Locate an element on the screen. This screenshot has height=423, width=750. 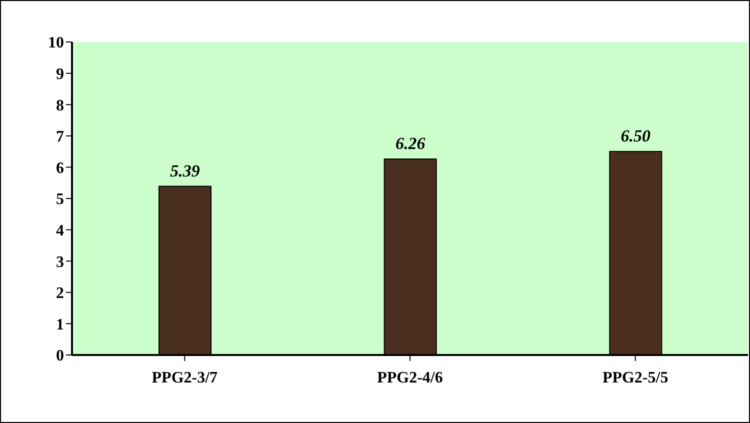
data-label: 6.26 is located at coordinates (410, 144).